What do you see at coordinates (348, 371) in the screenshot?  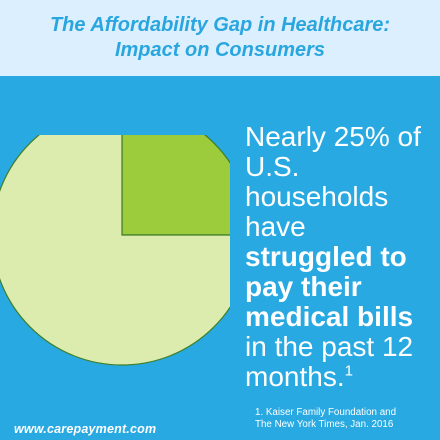 I see `footnote-marker: 1` at bounding box center [348, 371].